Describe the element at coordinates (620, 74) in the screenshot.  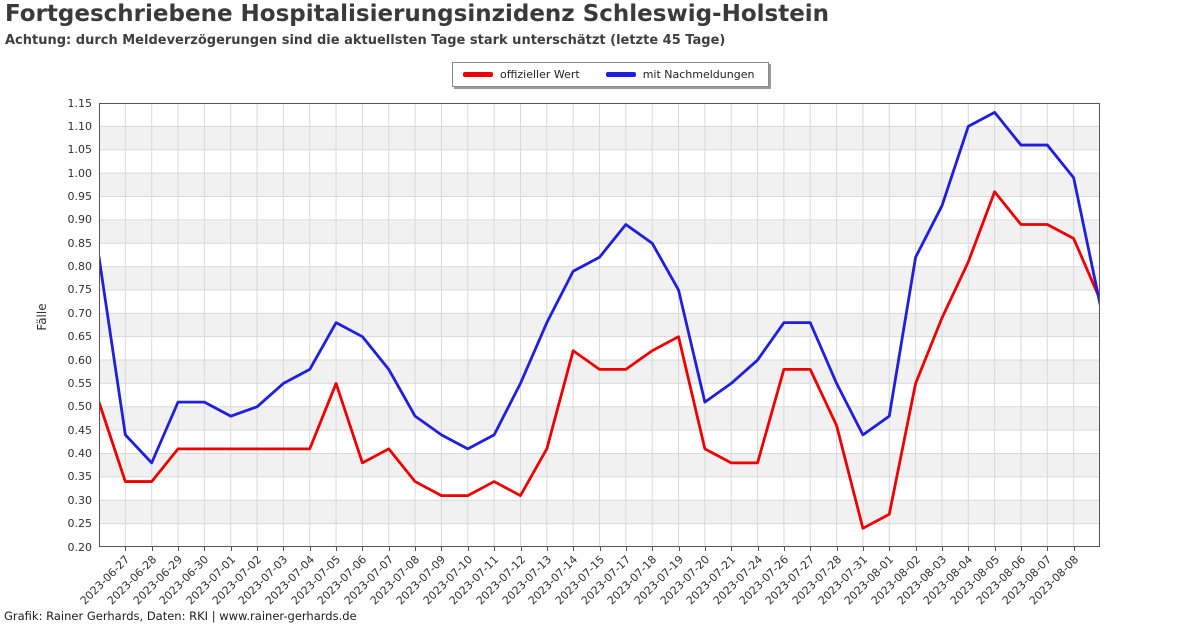
I see `legend-swatch-nachmeldungen` at that location.